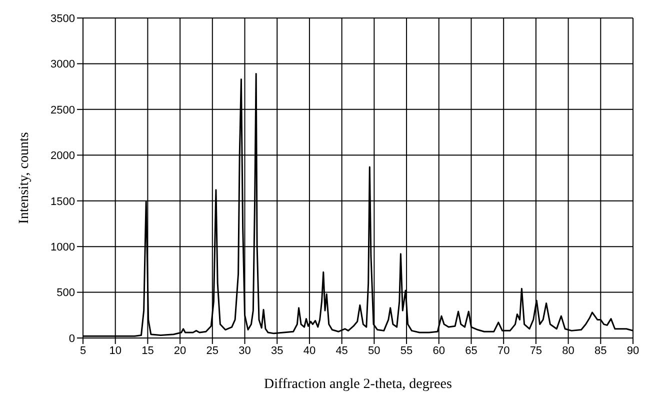  Describe the element at coordinates (62, 156) in the screenshot. I see `y-tick-label: 2000` at that location.